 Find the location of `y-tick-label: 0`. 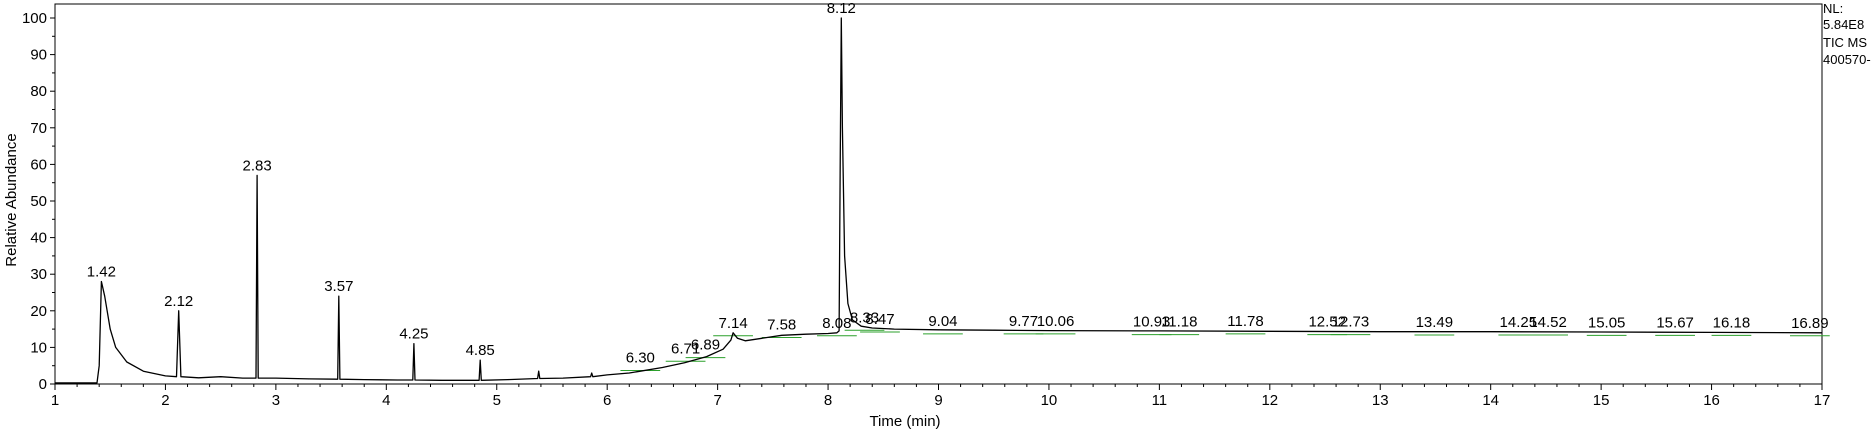

y-tick-label: 0 is located at coordinates (43, 384).